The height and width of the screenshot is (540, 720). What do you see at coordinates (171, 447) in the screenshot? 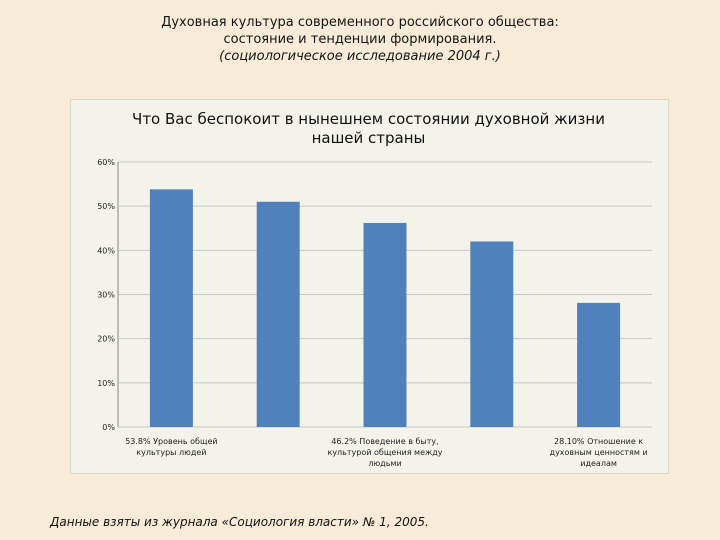
I see `x-tick-label: 53.8% Уровень общей культуры людей` at bounding box center [171, 447].